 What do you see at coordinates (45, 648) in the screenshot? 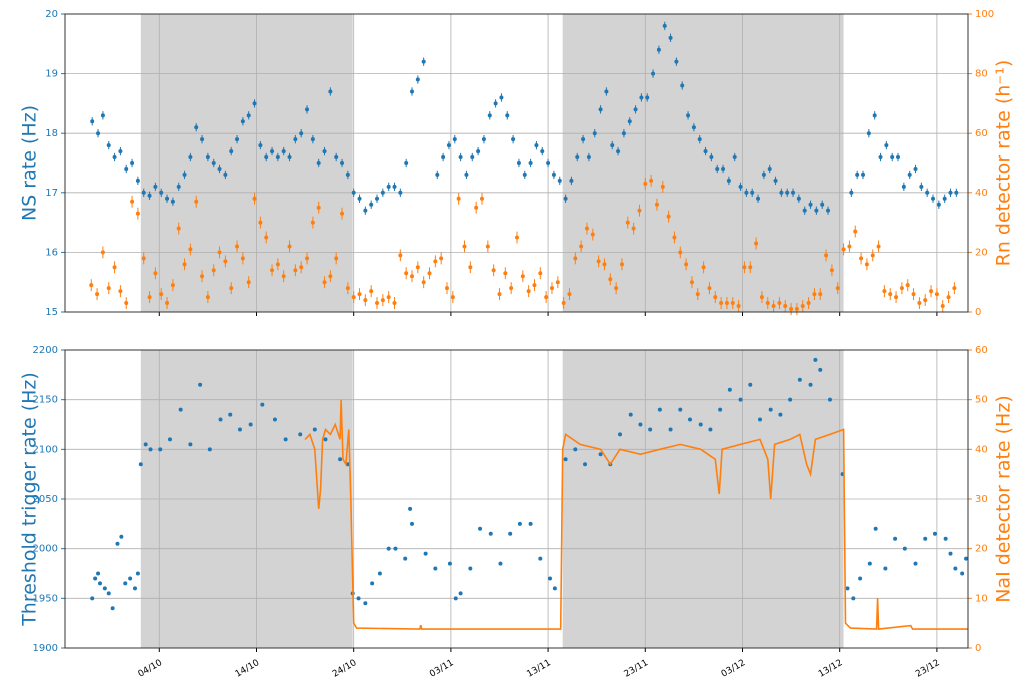
I see `y-tick-label: 1900` at bounding box center [45, 648].